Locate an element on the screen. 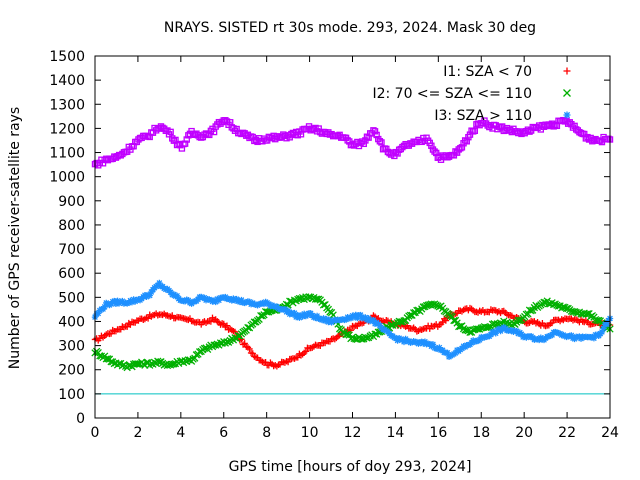 This screenshot has width=640, height=480. y-tick-label: 1100 is located at coordinates (67, 154).